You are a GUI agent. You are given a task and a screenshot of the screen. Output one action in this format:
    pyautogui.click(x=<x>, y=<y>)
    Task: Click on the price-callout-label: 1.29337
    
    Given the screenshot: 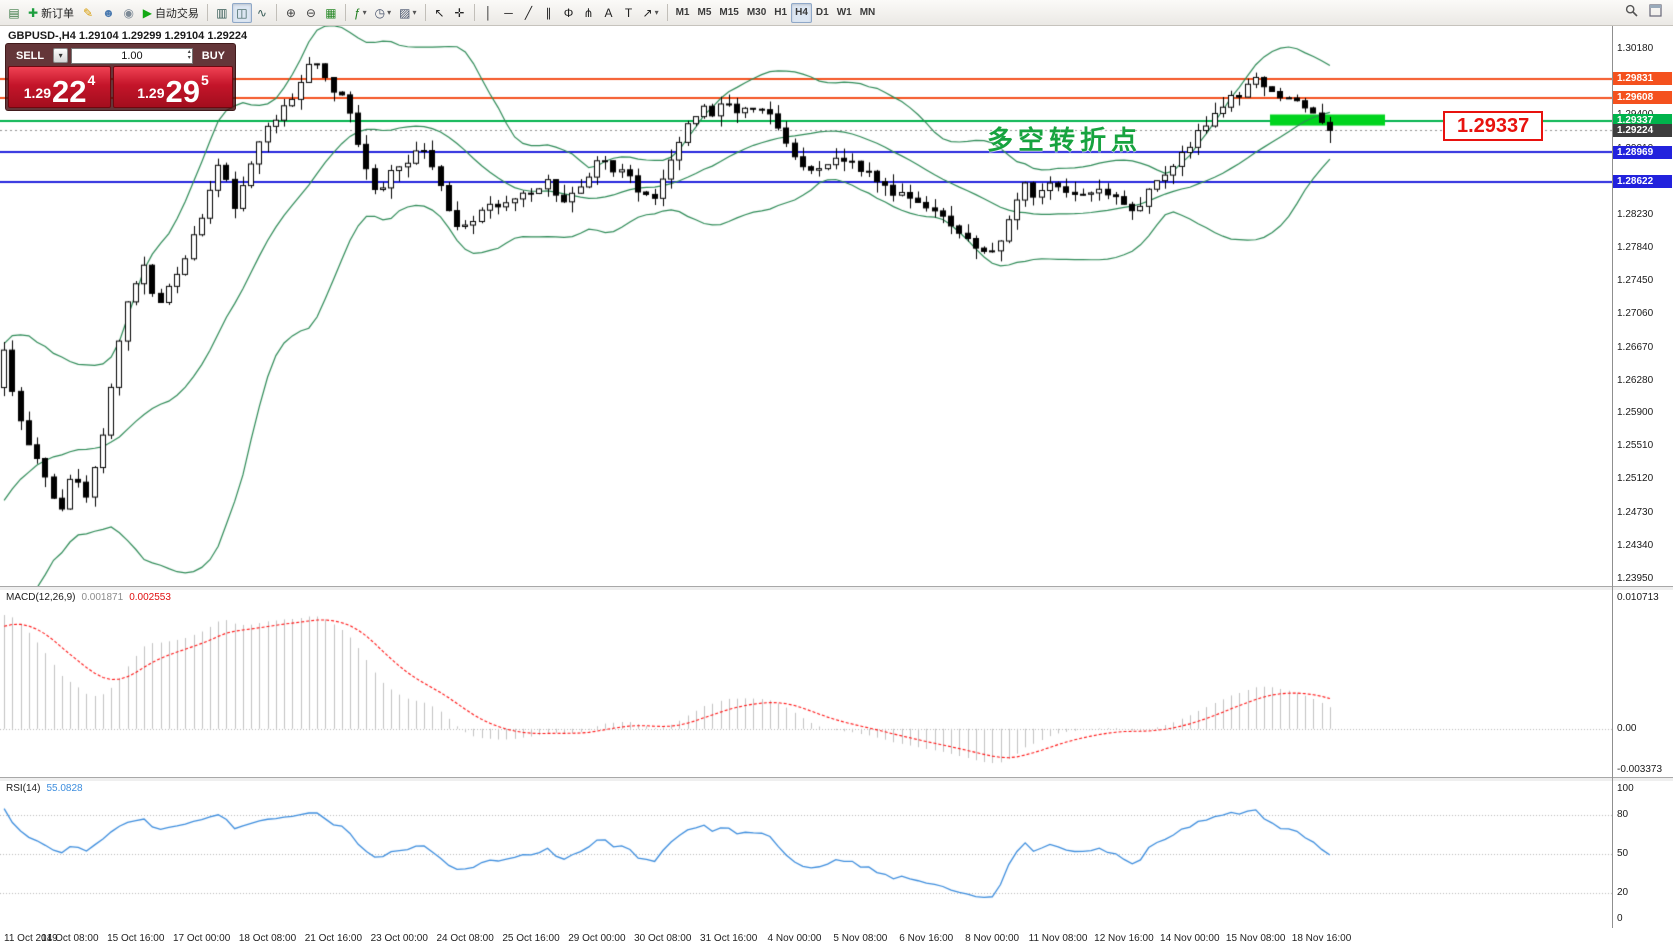 What is the action you would take?
    pyautogui.click(x=1493, y=126)
    